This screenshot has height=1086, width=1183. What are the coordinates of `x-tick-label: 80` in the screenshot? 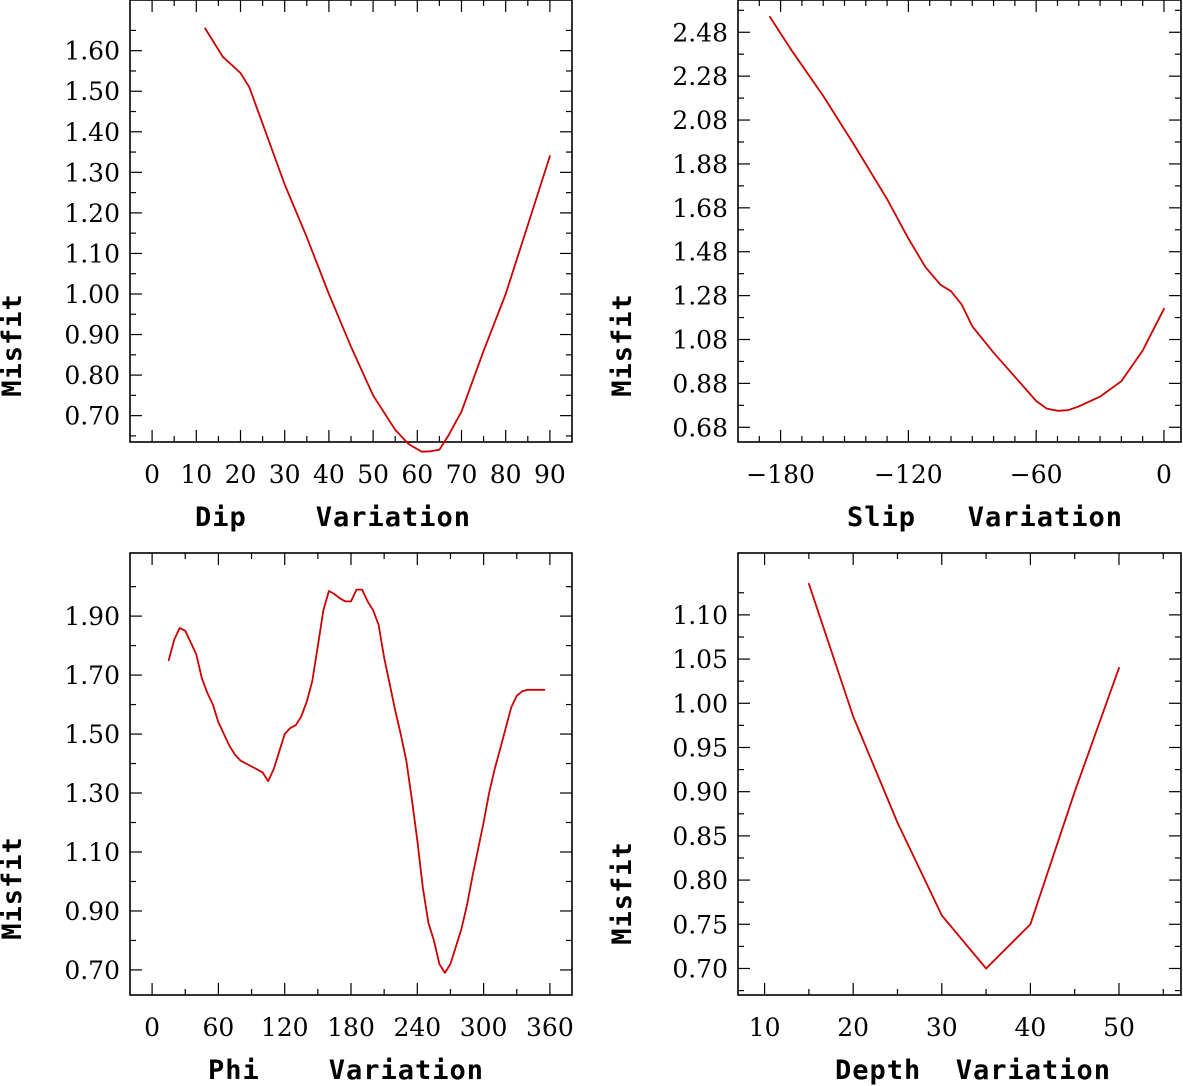 It's located at (506, 474).